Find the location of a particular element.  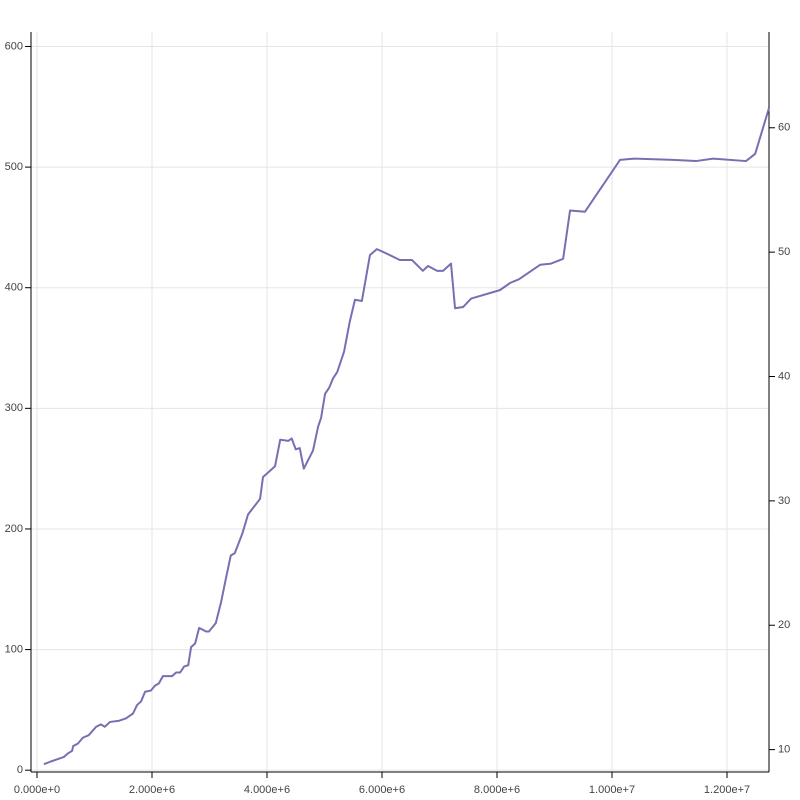

y-tick-label: 0 is located at coordinates (20, 770).